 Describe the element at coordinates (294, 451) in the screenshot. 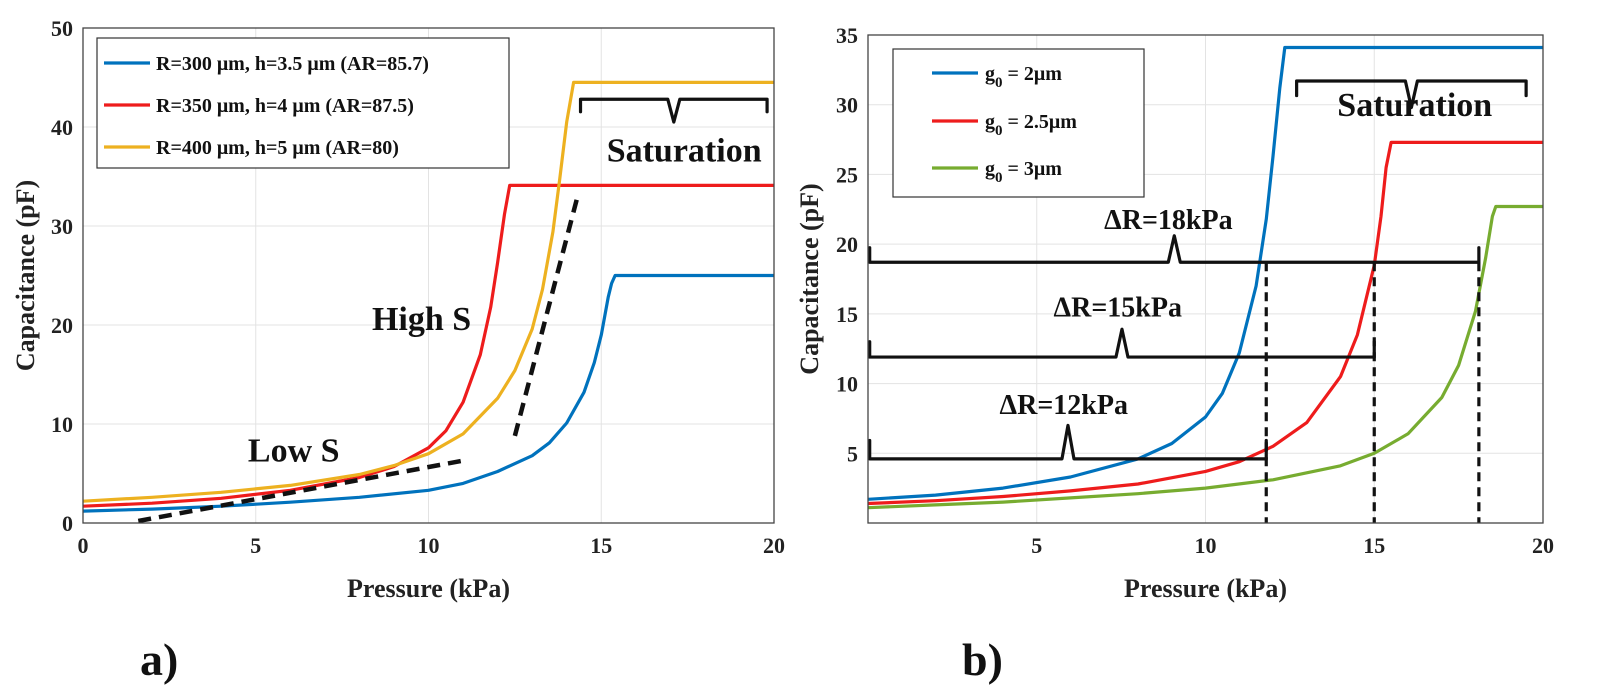

I see `annotation-text: Low S` at that location.